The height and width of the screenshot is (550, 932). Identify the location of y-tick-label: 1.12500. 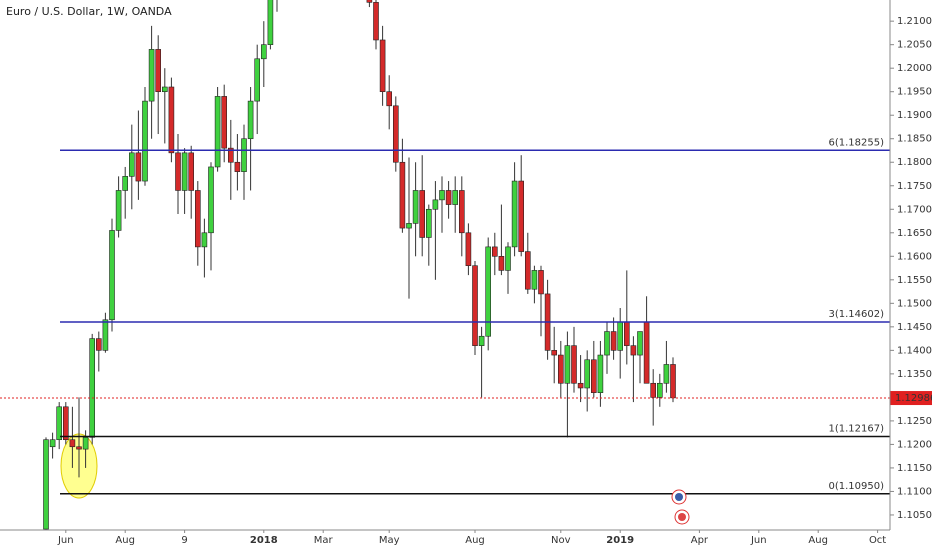
(914, 421).